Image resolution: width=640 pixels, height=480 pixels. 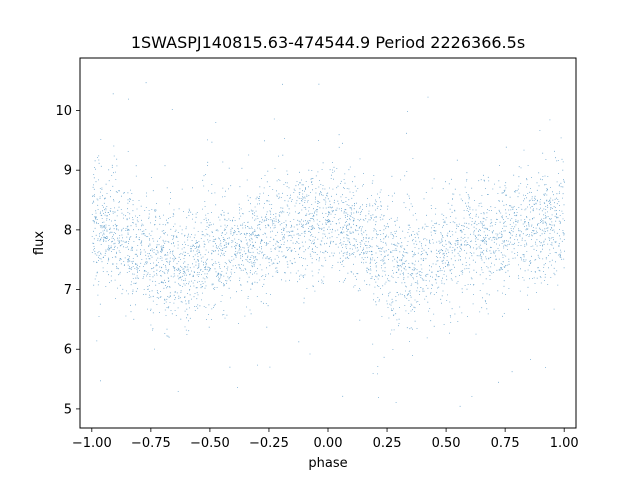 I want to click on y-tick-label: 7, so click(x=68, y=290).